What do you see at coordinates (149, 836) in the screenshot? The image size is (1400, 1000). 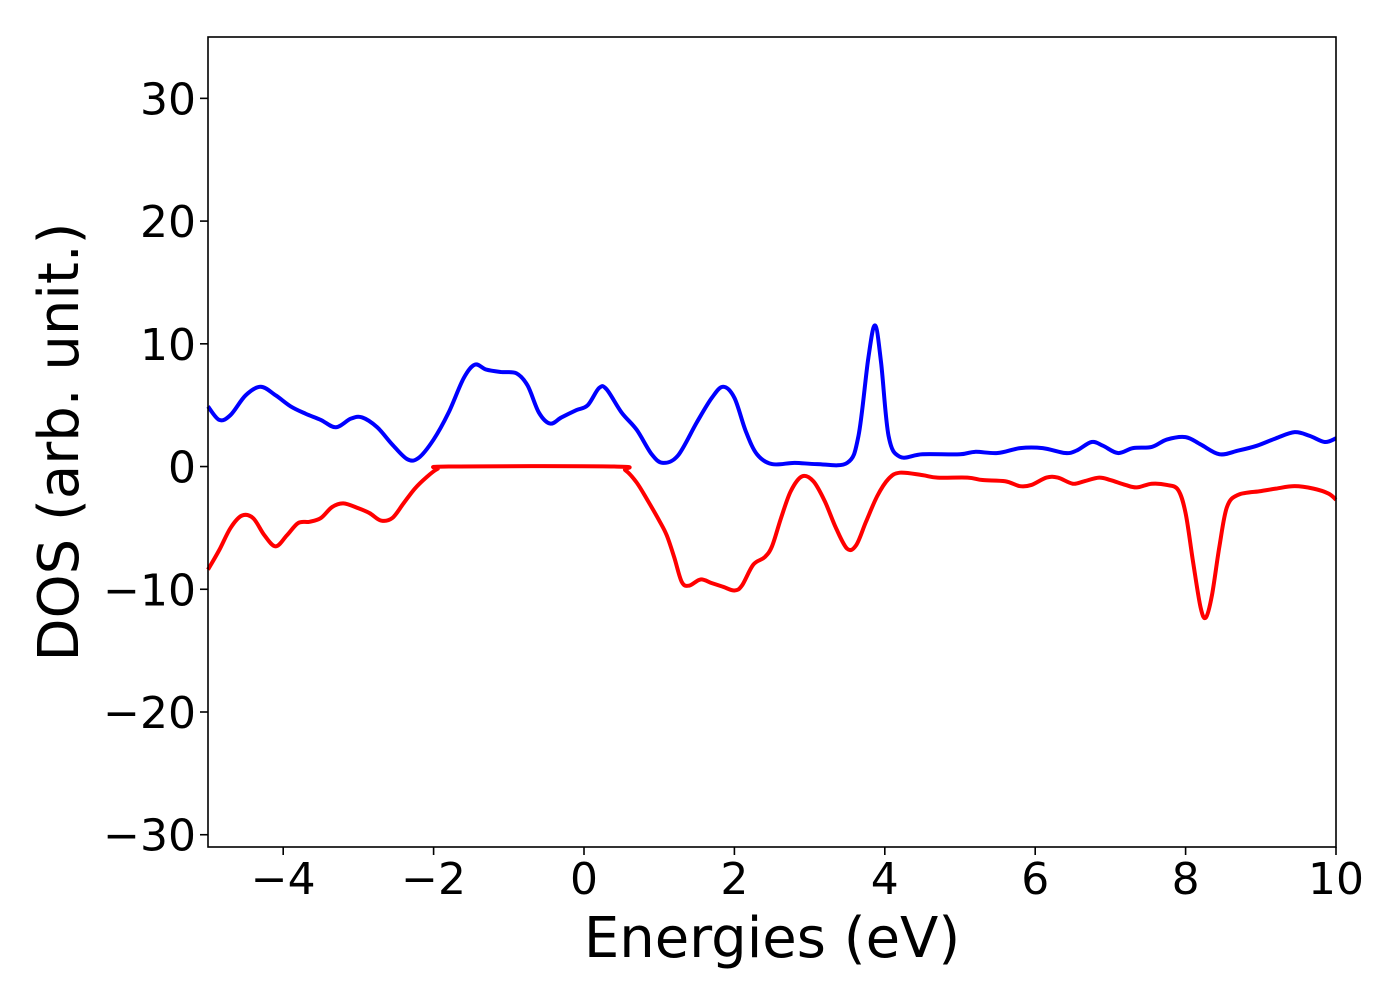 I see `y-tick-label: −30` at bounding box center [149, 836].